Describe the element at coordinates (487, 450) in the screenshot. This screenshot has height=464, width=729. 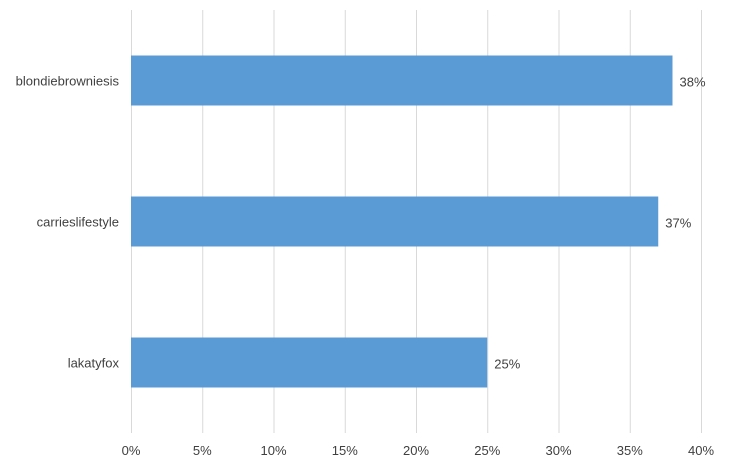
I see `x-tick-label-5: 25%` at that location.